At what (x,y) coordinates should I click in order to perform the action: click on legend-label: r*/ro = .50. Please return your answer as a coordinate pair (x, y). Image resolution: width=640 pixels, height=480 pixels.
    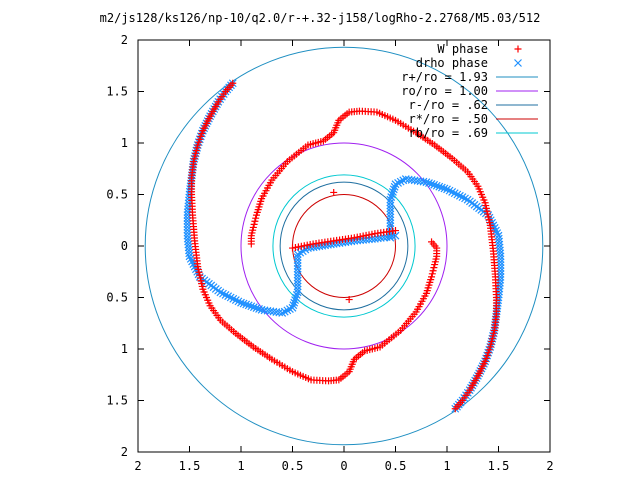
    Looking at the image, I should click on (448, 119).